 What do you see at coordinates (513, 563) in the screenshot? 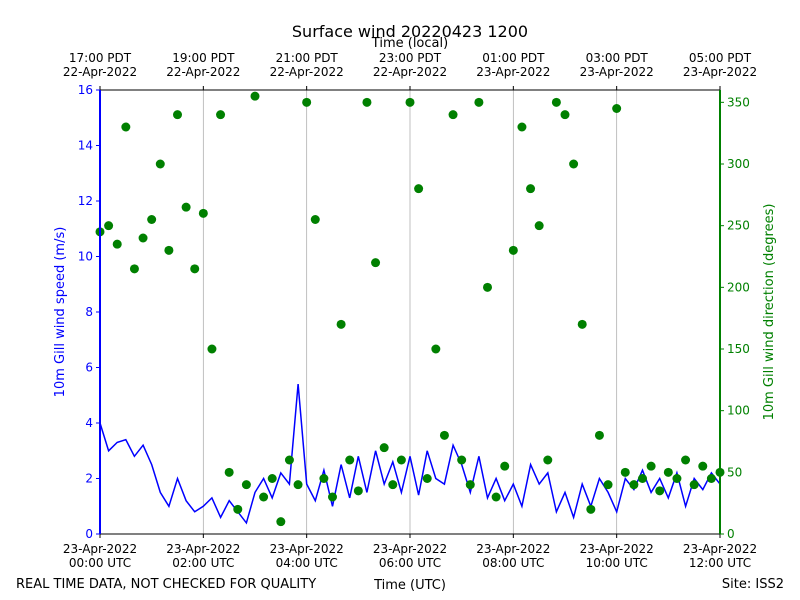
I see `x-tick-label-line: 08:00 UTC` at bounding box center [513, 563].